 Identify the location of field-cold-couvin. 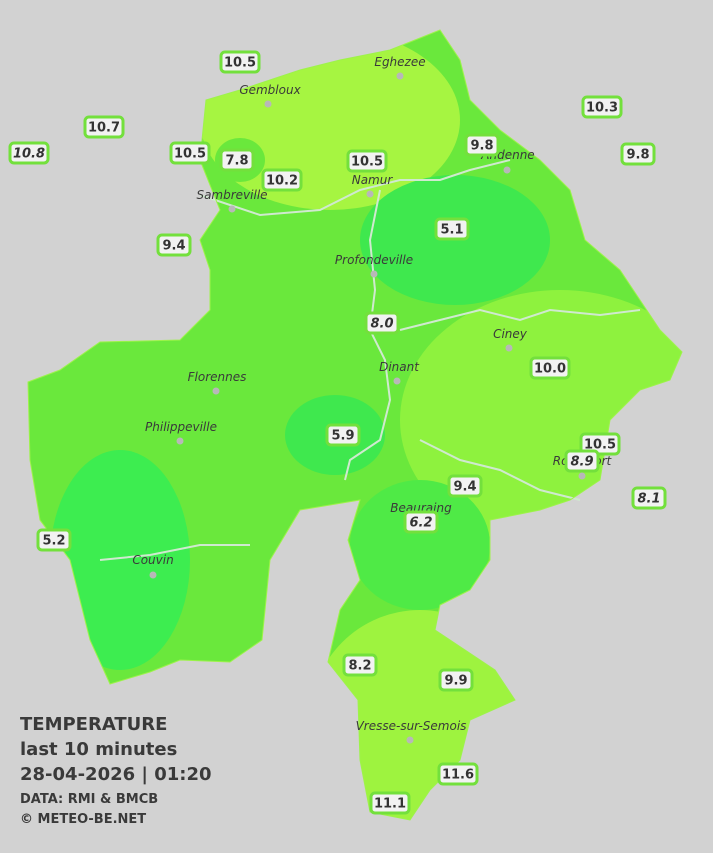
(120, 560).